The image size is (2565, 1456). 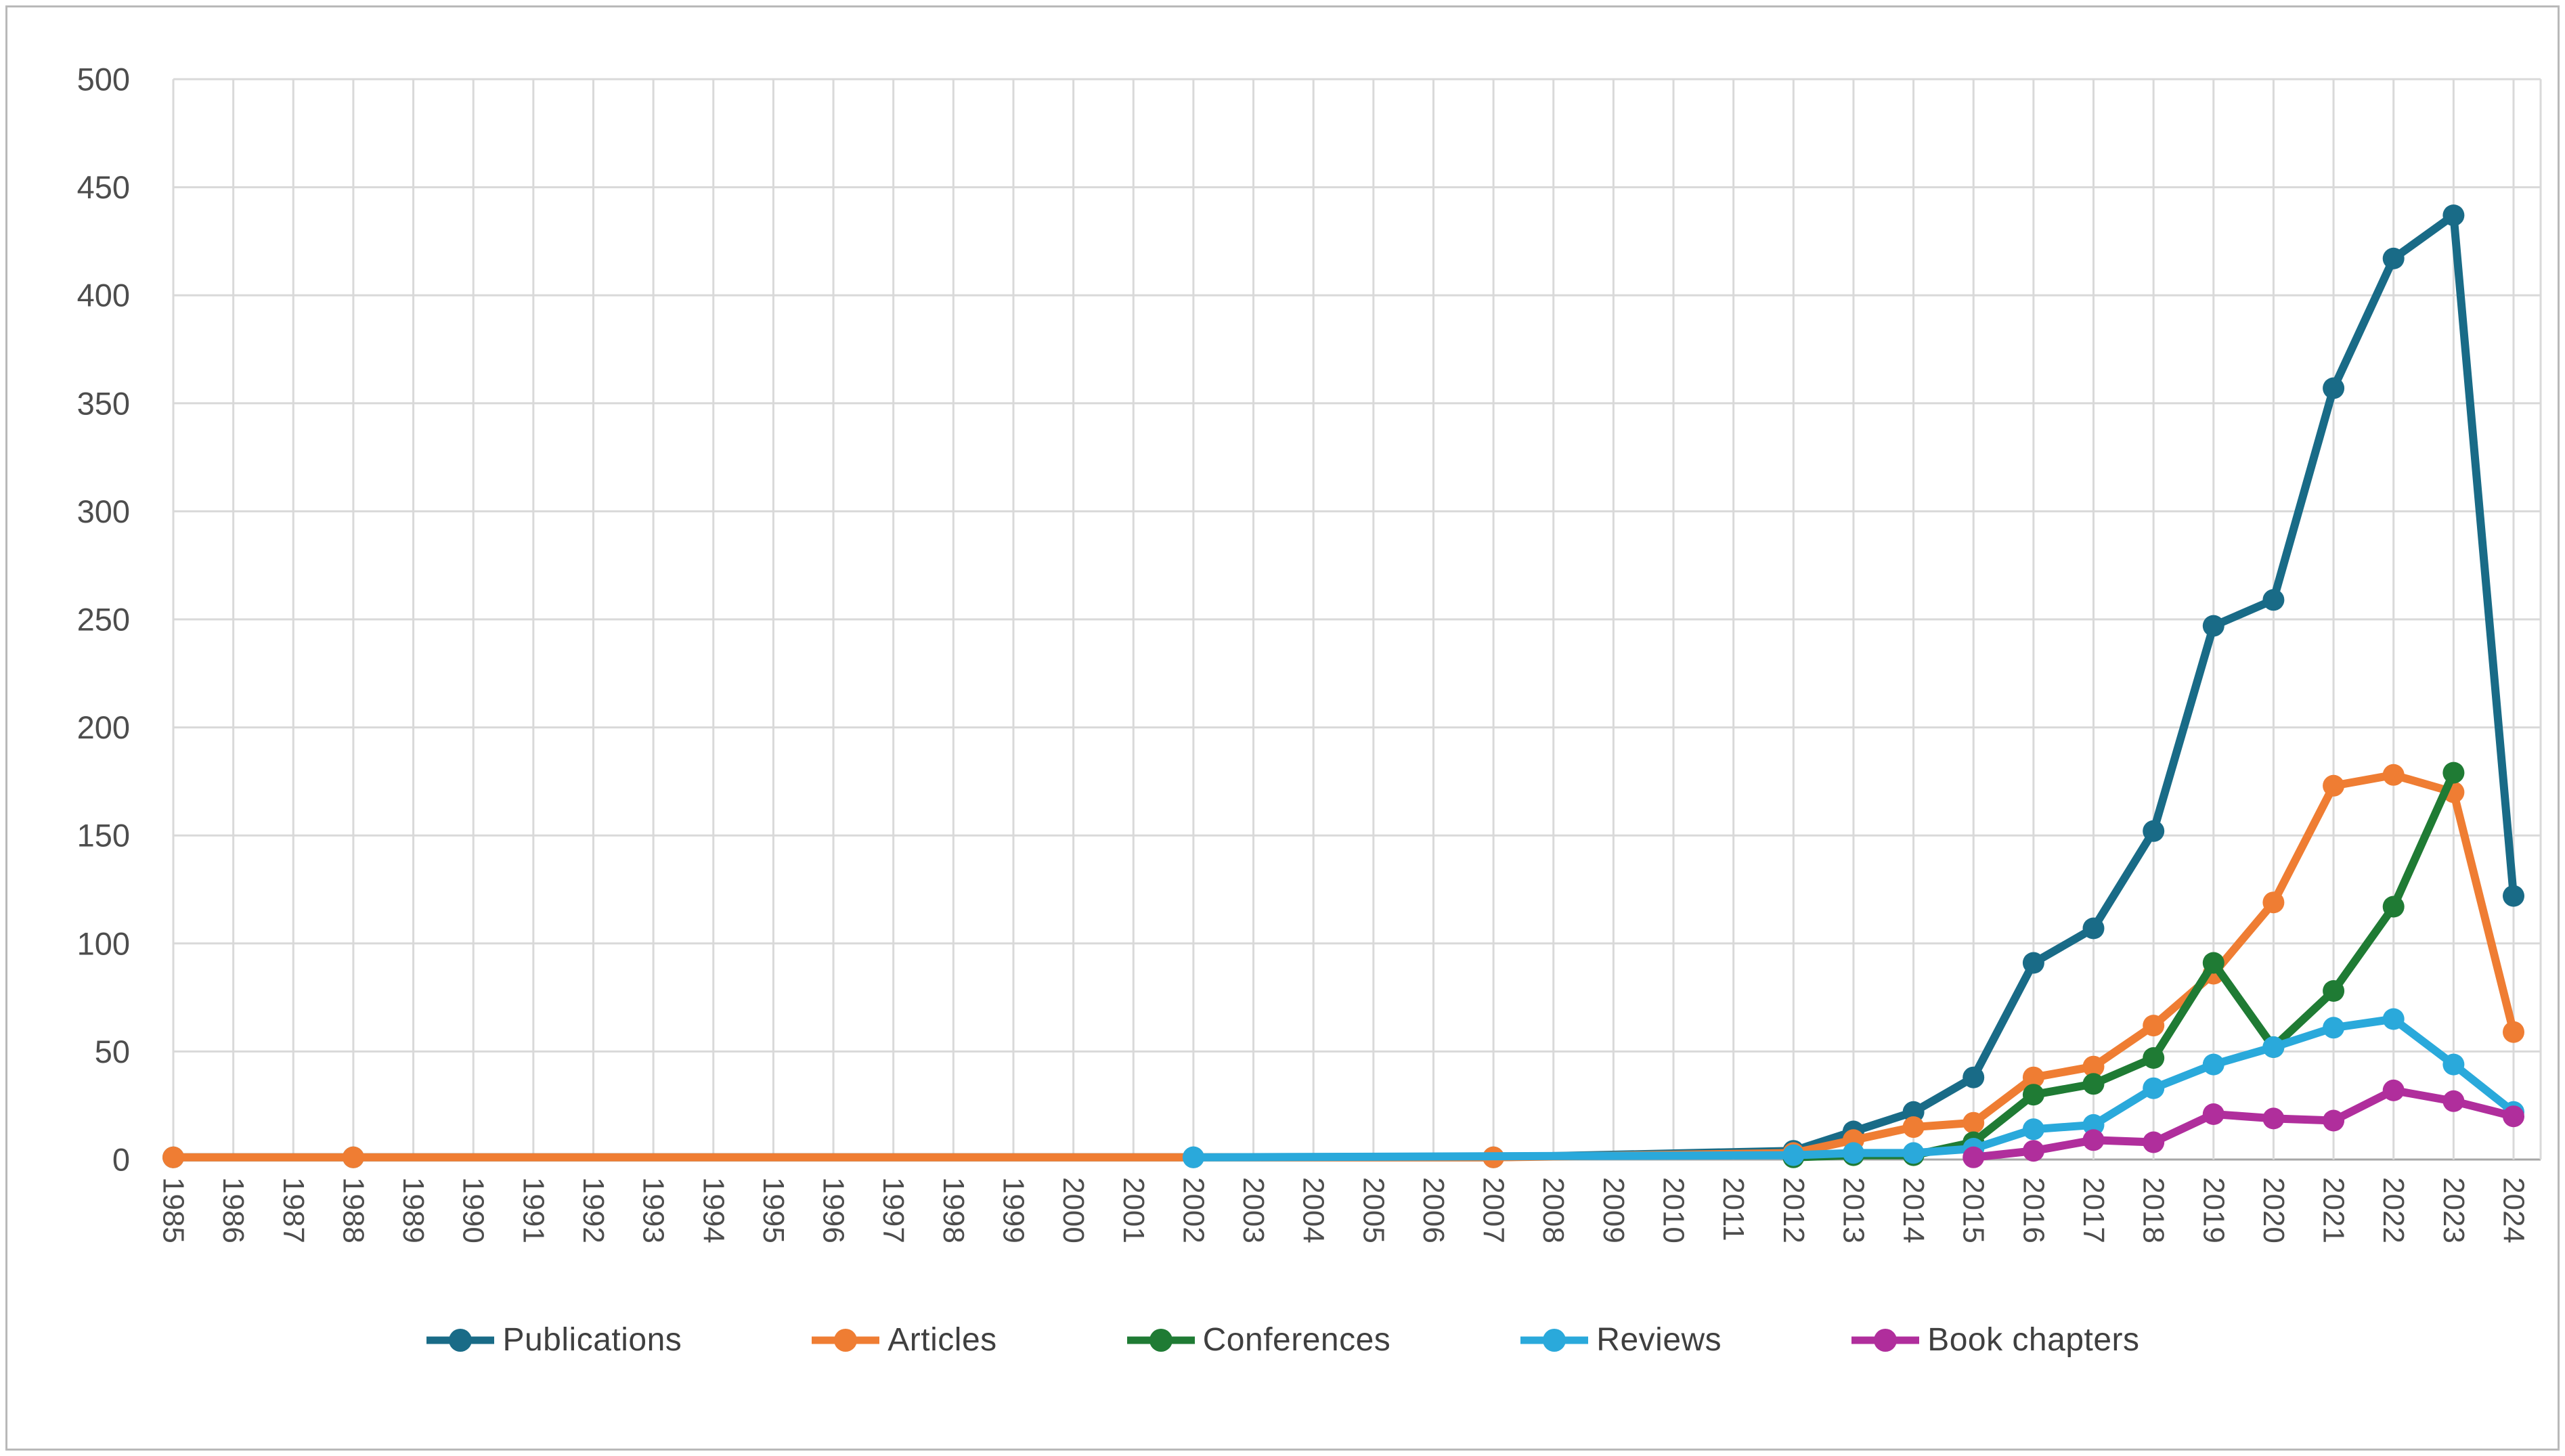 I want to click on x-axis-tick-label: 2006, so click(x=1434, y=1210).